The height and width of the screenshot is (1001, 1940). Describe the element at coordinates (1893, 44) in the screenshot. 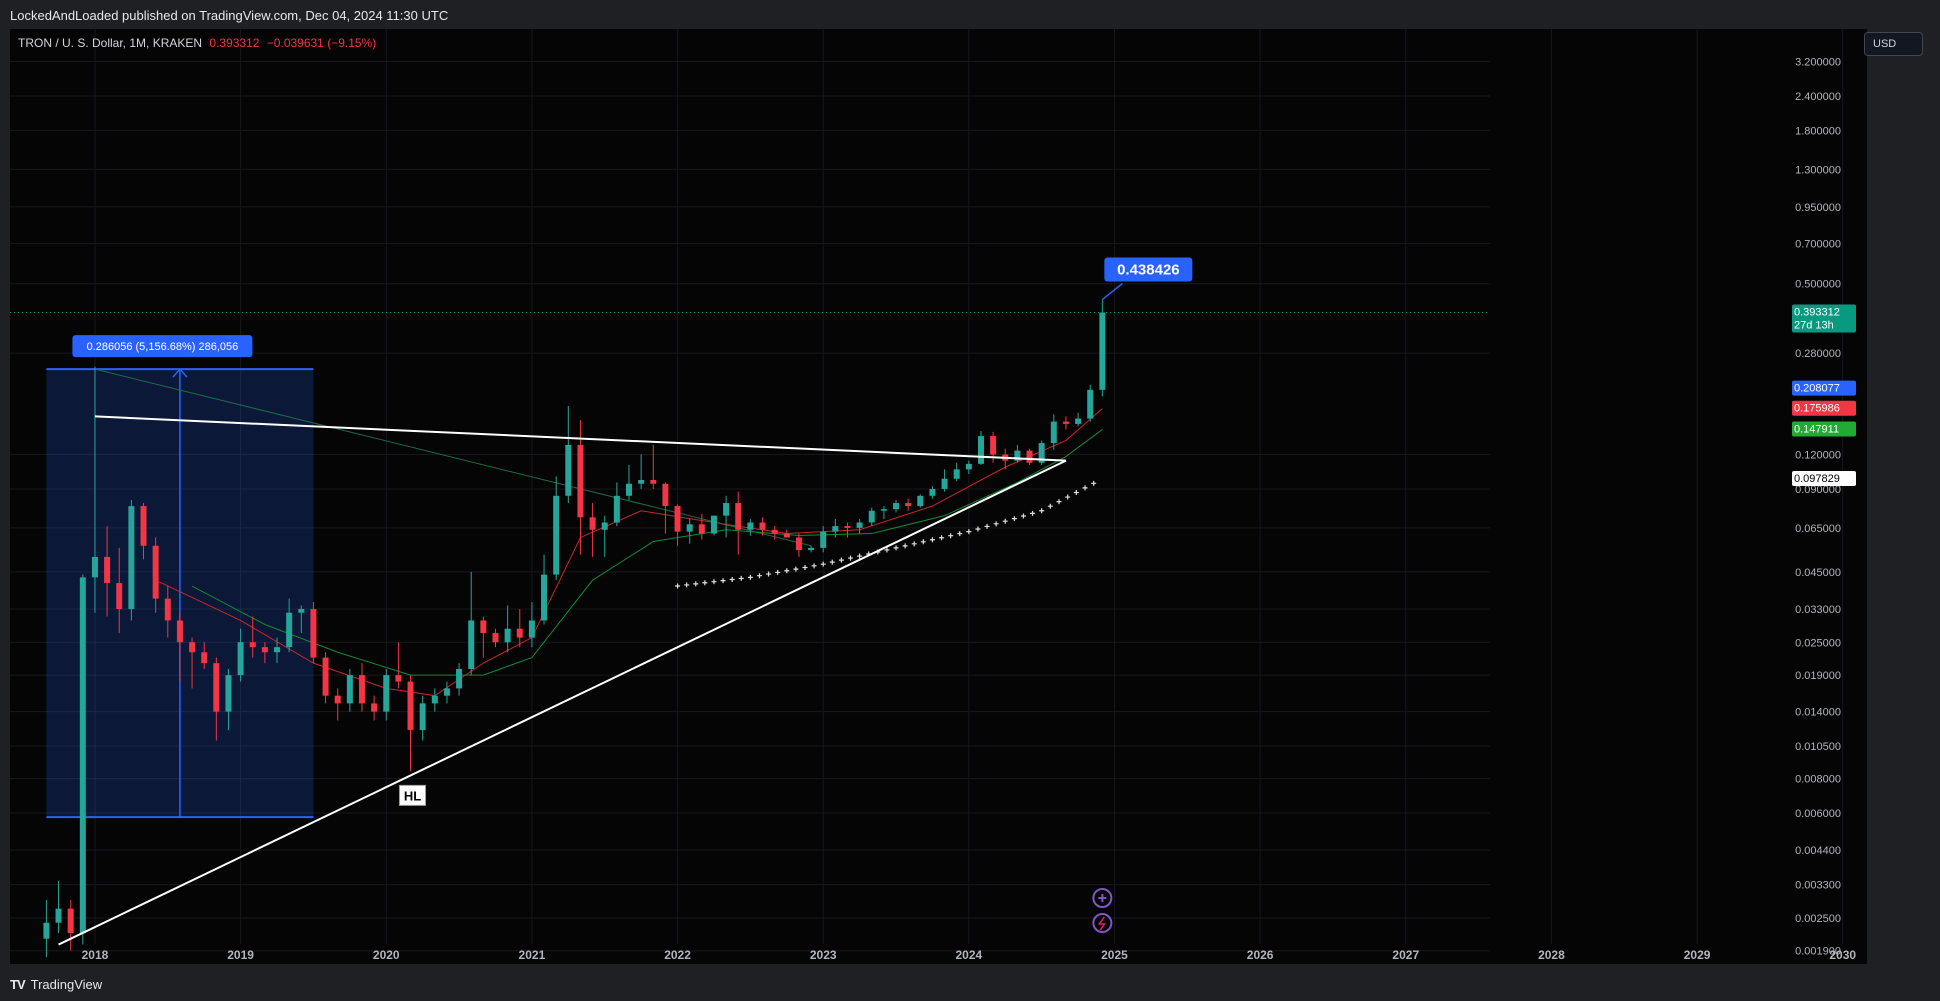

I see `currency-button: USD` at that location.